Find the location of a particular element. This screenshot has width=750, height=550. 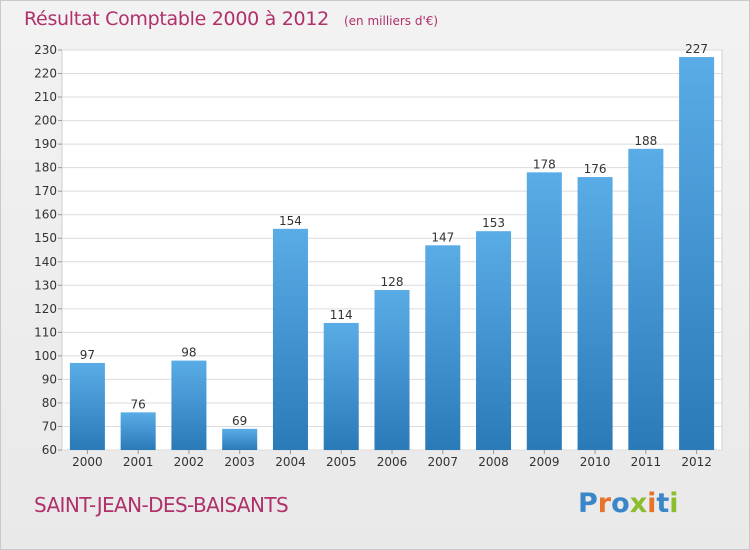

bar-2003 is located at coordinates (240, 439).